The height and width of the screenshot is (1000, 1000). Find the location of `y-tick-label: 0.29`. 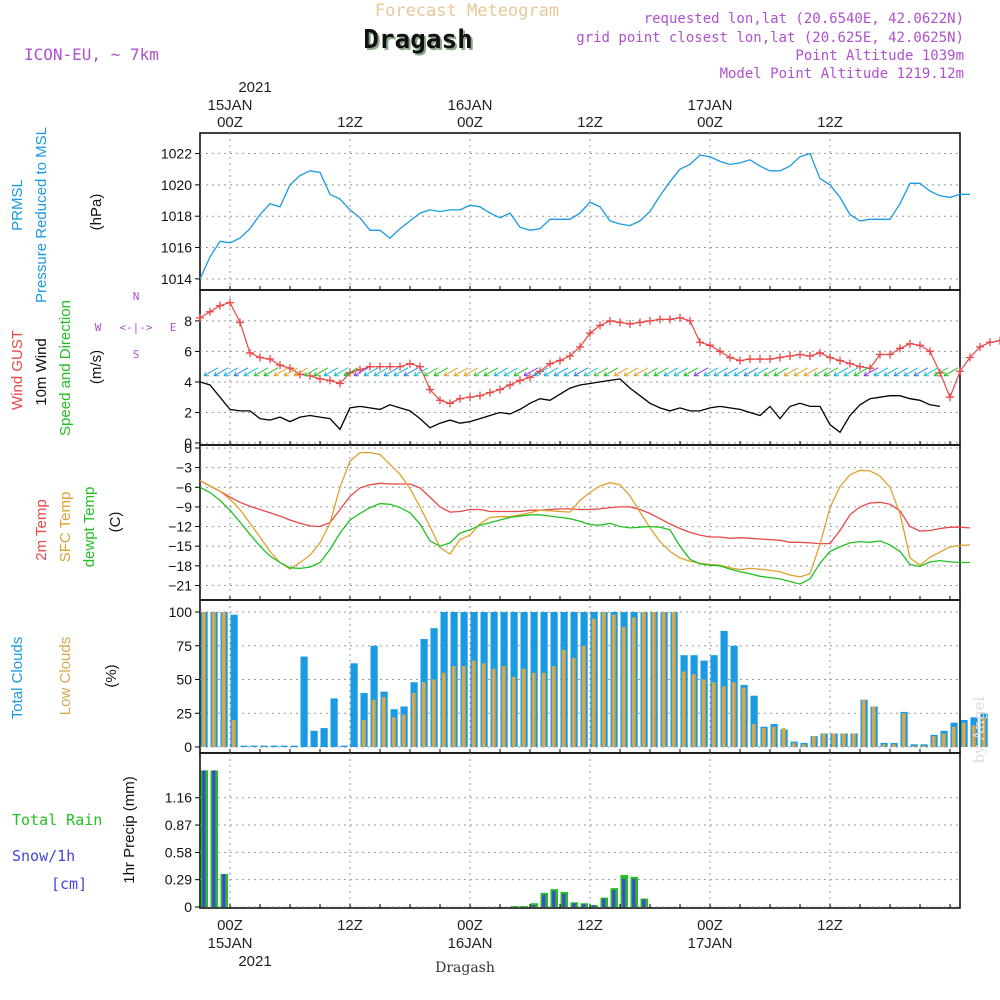

y-tick-label: 0.29 is located at coordinates (178, 880).